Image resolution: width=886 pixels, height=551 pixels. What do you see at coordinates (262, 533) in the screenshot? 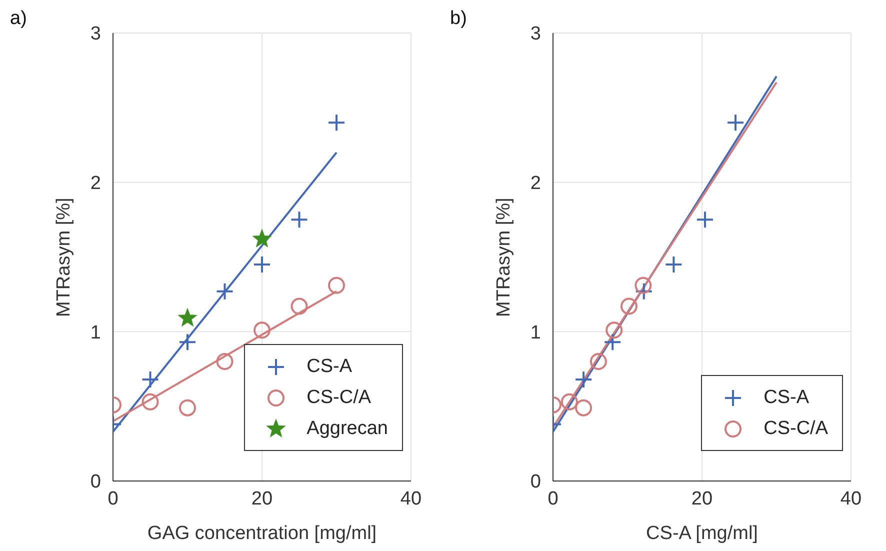
I see `x-axis-title: GAG concentration [mg/ml]` at bounding box center [262, 533].